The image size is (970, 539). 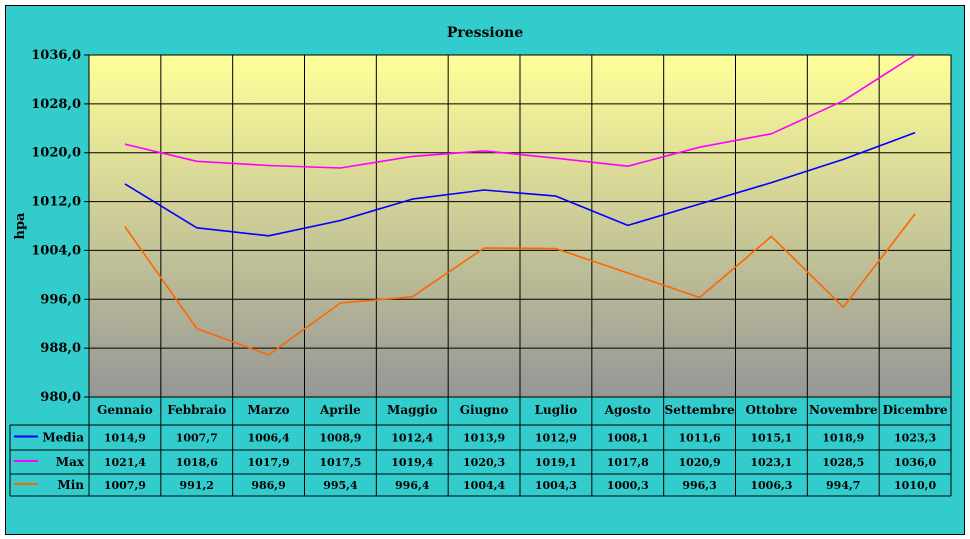 What do you see at coordinates (196, 410) in the screenshot?
I see `x-category-label: Febbraio` at bounding box center [196, 410].